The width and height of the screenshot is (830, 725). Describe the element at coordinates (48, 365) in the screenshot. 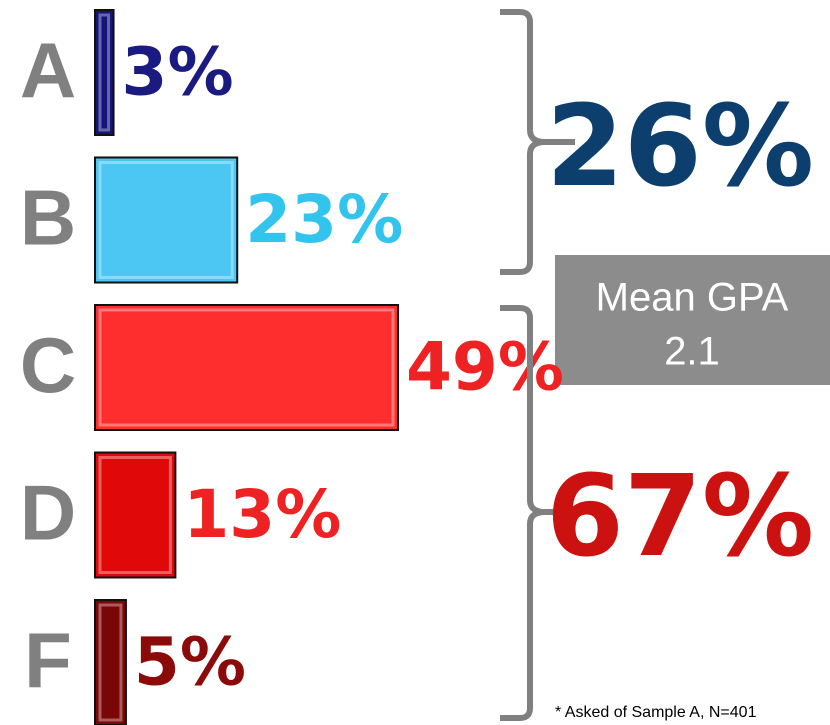

I see `category-label: C` at that location.